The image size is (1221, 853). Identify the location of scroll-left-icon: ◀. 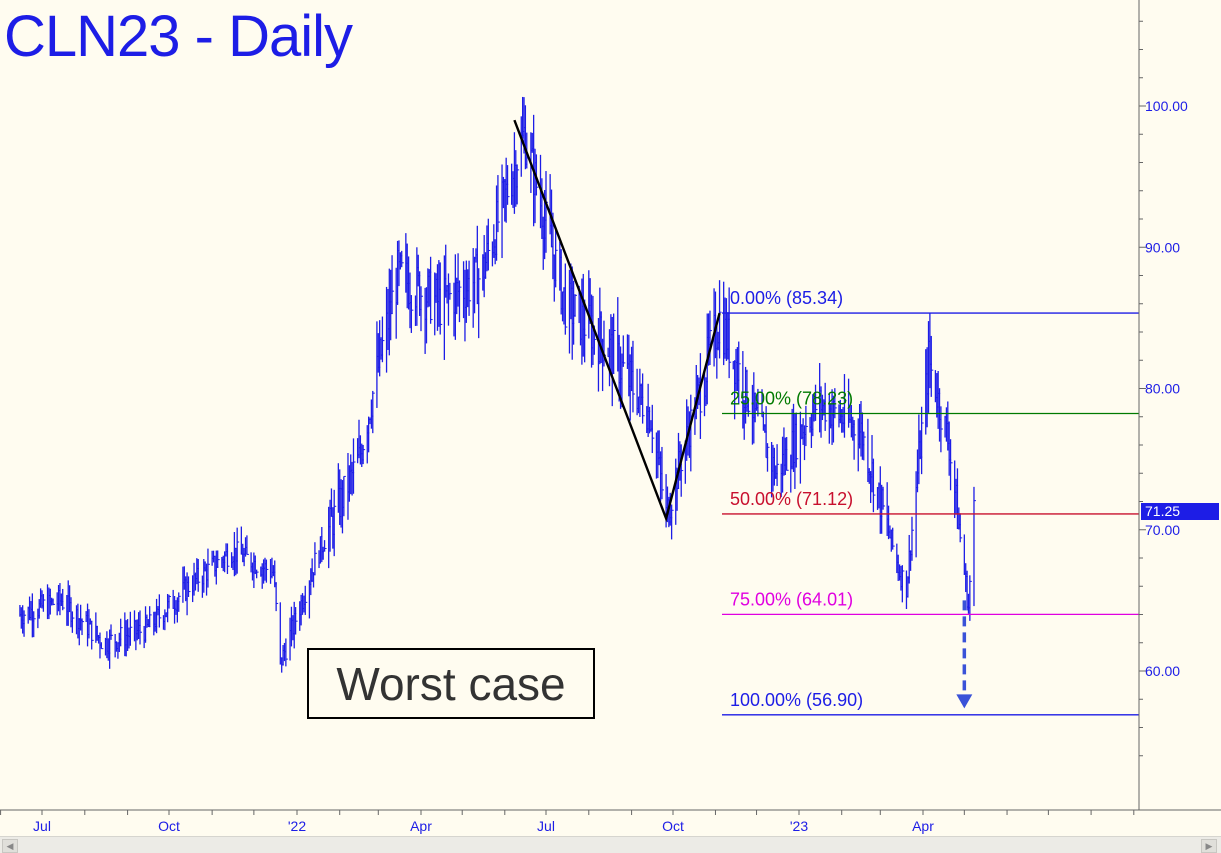
(10, 846).